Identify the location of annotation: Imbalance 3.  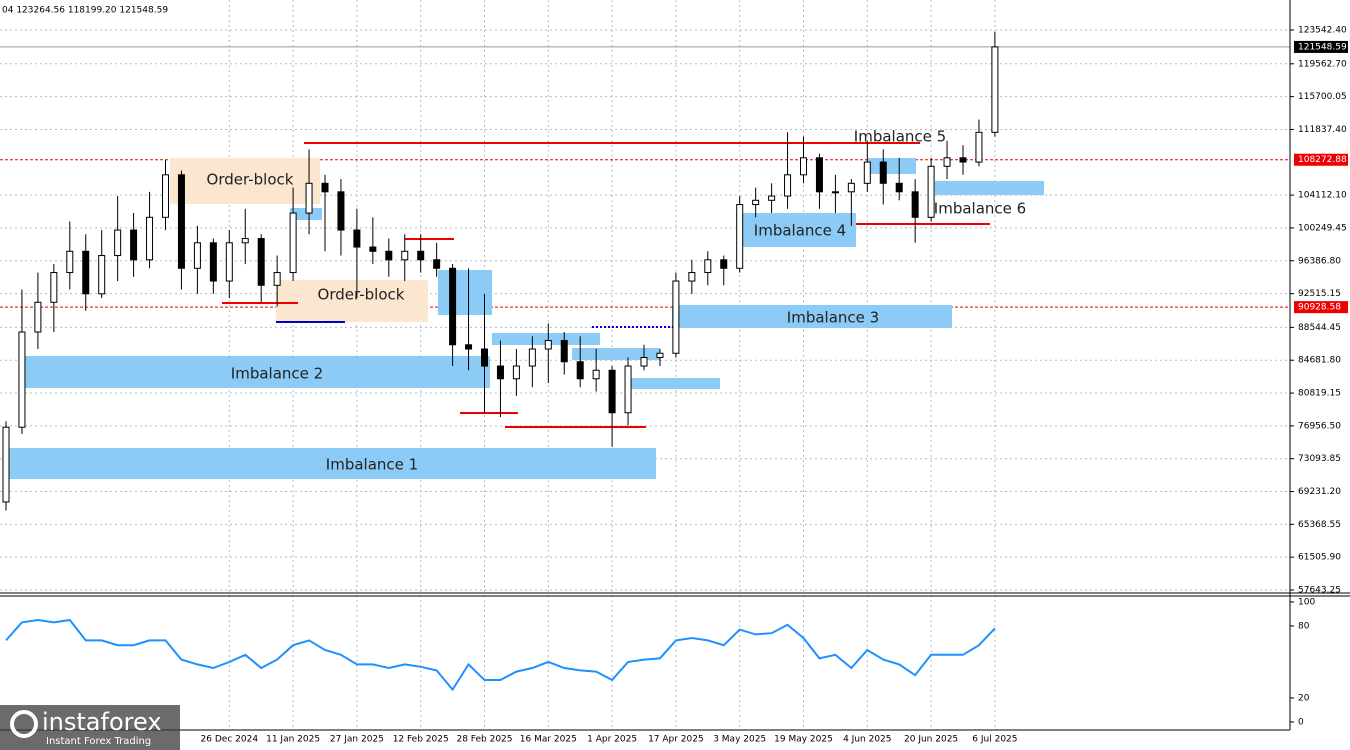
(833, 318).